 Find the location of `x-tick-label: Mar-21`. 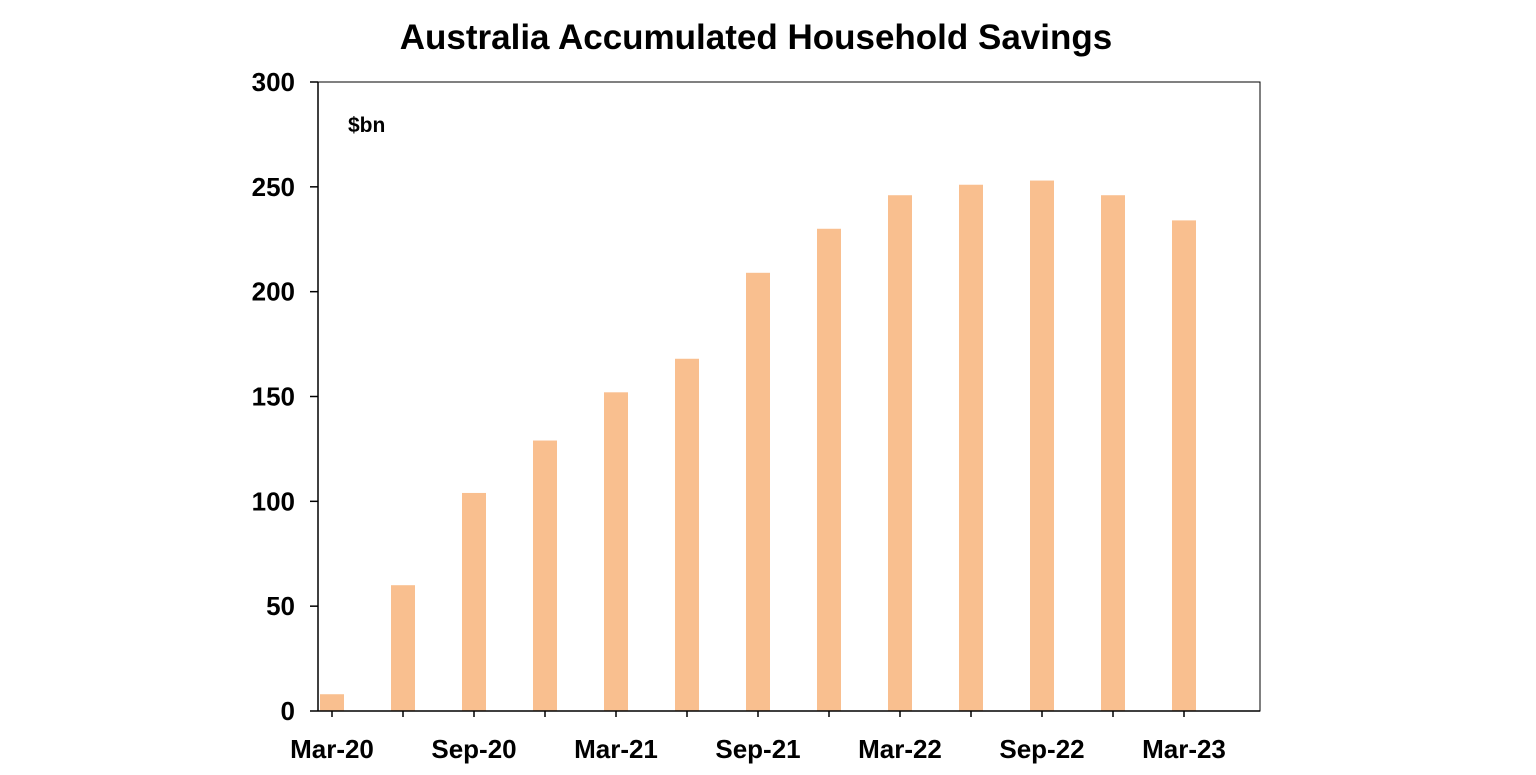

x-tick-label: Mar-21 is located at coordinates (616, 749).